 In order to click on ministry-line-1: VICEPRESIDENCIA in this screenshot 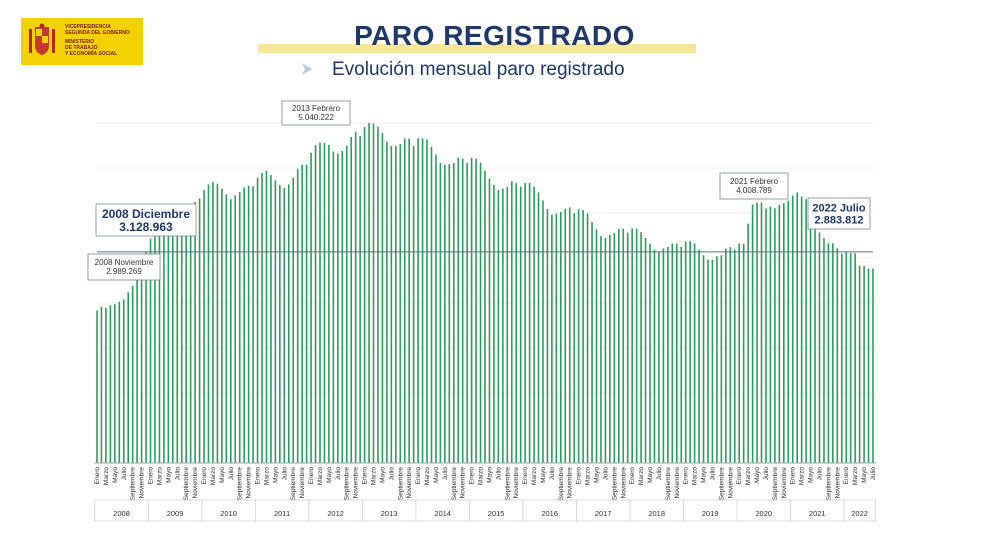, I will do `click(88, 27)`.